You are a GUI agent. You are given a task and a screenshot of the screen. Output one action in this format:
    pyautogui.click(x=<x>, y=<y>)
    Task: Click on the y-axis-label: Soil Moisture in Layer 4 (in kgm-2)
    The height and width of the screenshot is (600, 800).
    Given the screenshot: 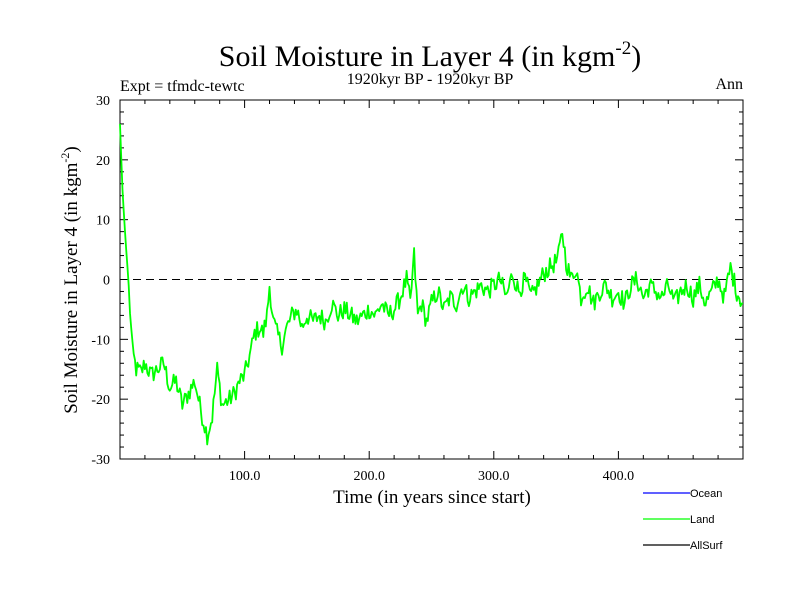 What is the action you would take?
    pyautogui.click(x=70, y=280)
    